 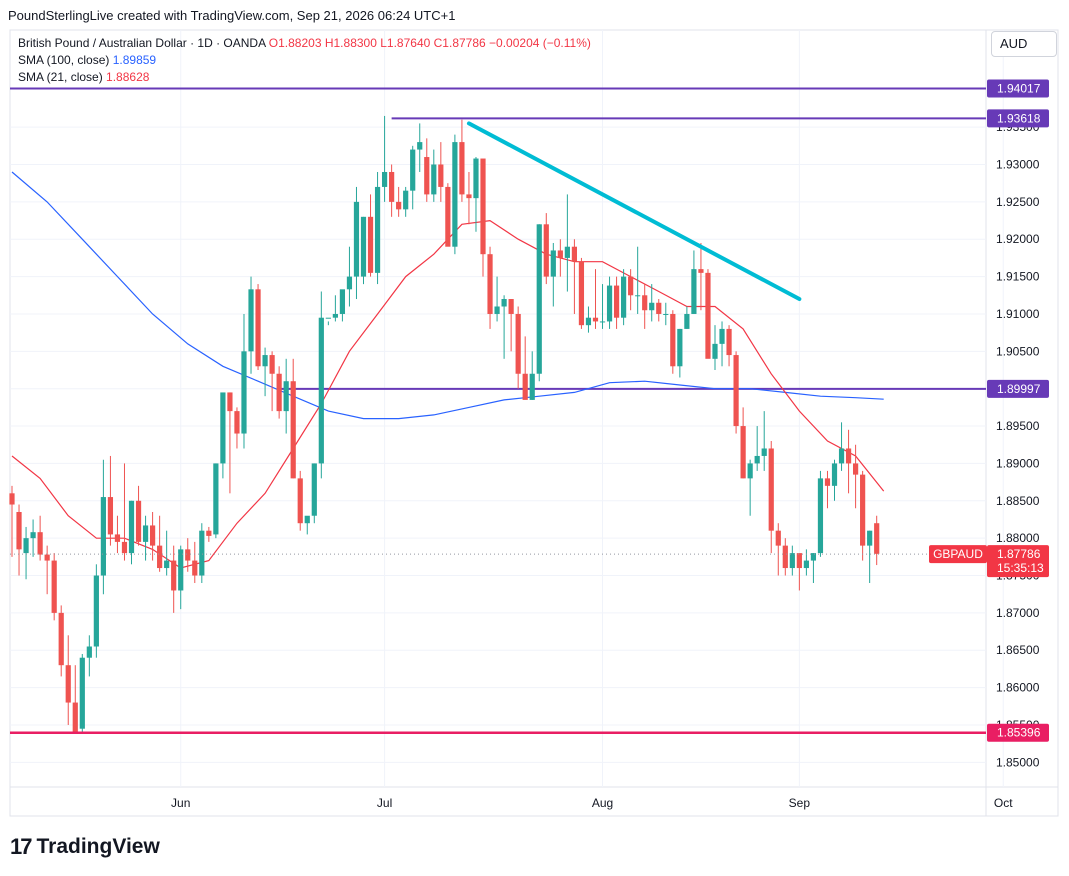 I want to click on downtrend-line, so click(x=634, y=211).